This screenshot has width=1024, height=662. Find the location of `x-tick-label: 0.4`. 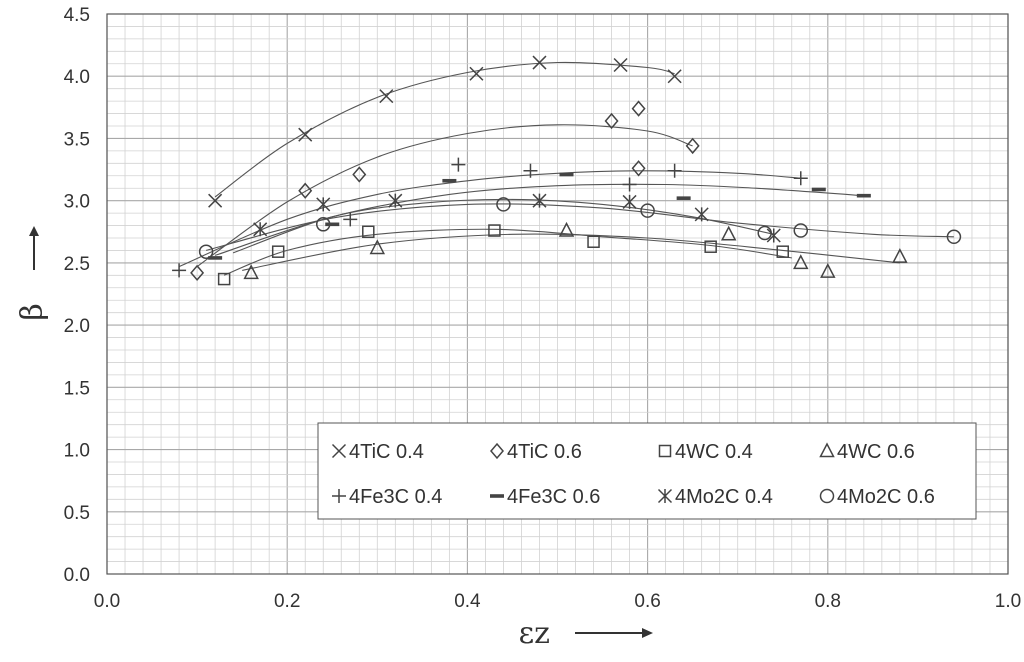

x-tick-label: 0.4 is located at coordinates (467, 601).